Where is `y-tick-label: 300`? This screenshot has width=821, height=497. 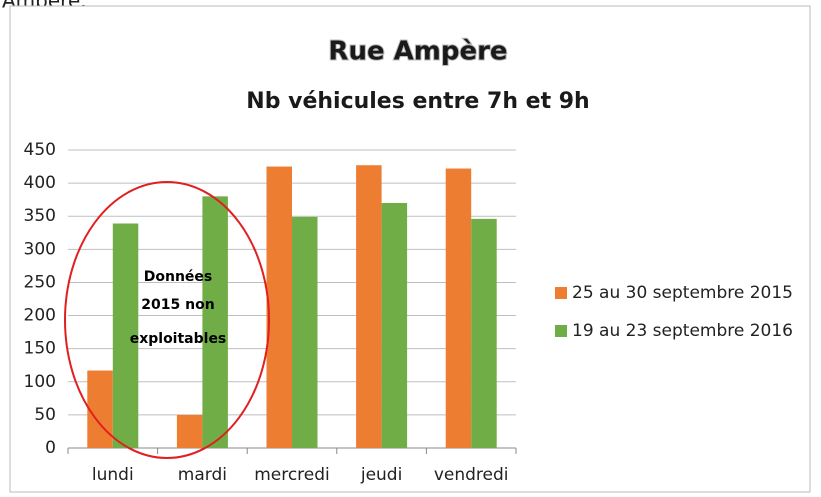 y-tick-label: 300 is located at coordinates (40, 249).